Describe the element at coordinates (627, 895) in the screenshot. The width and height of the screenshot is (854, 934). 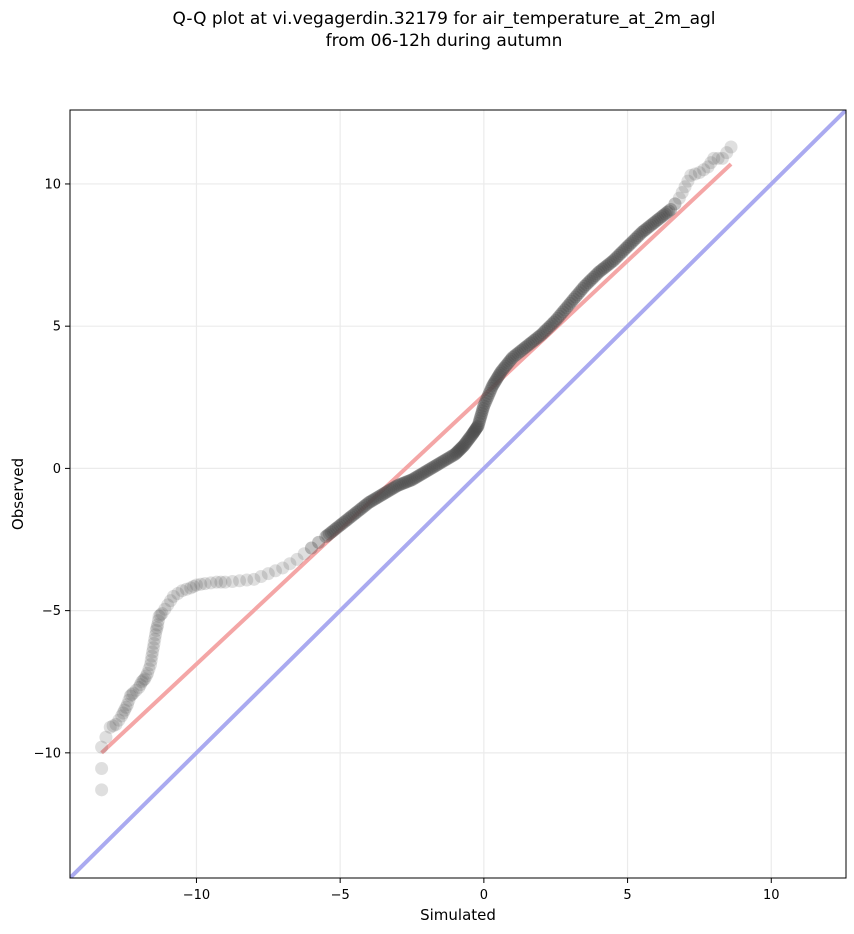
I see `x-tick-label: 5` at that location.